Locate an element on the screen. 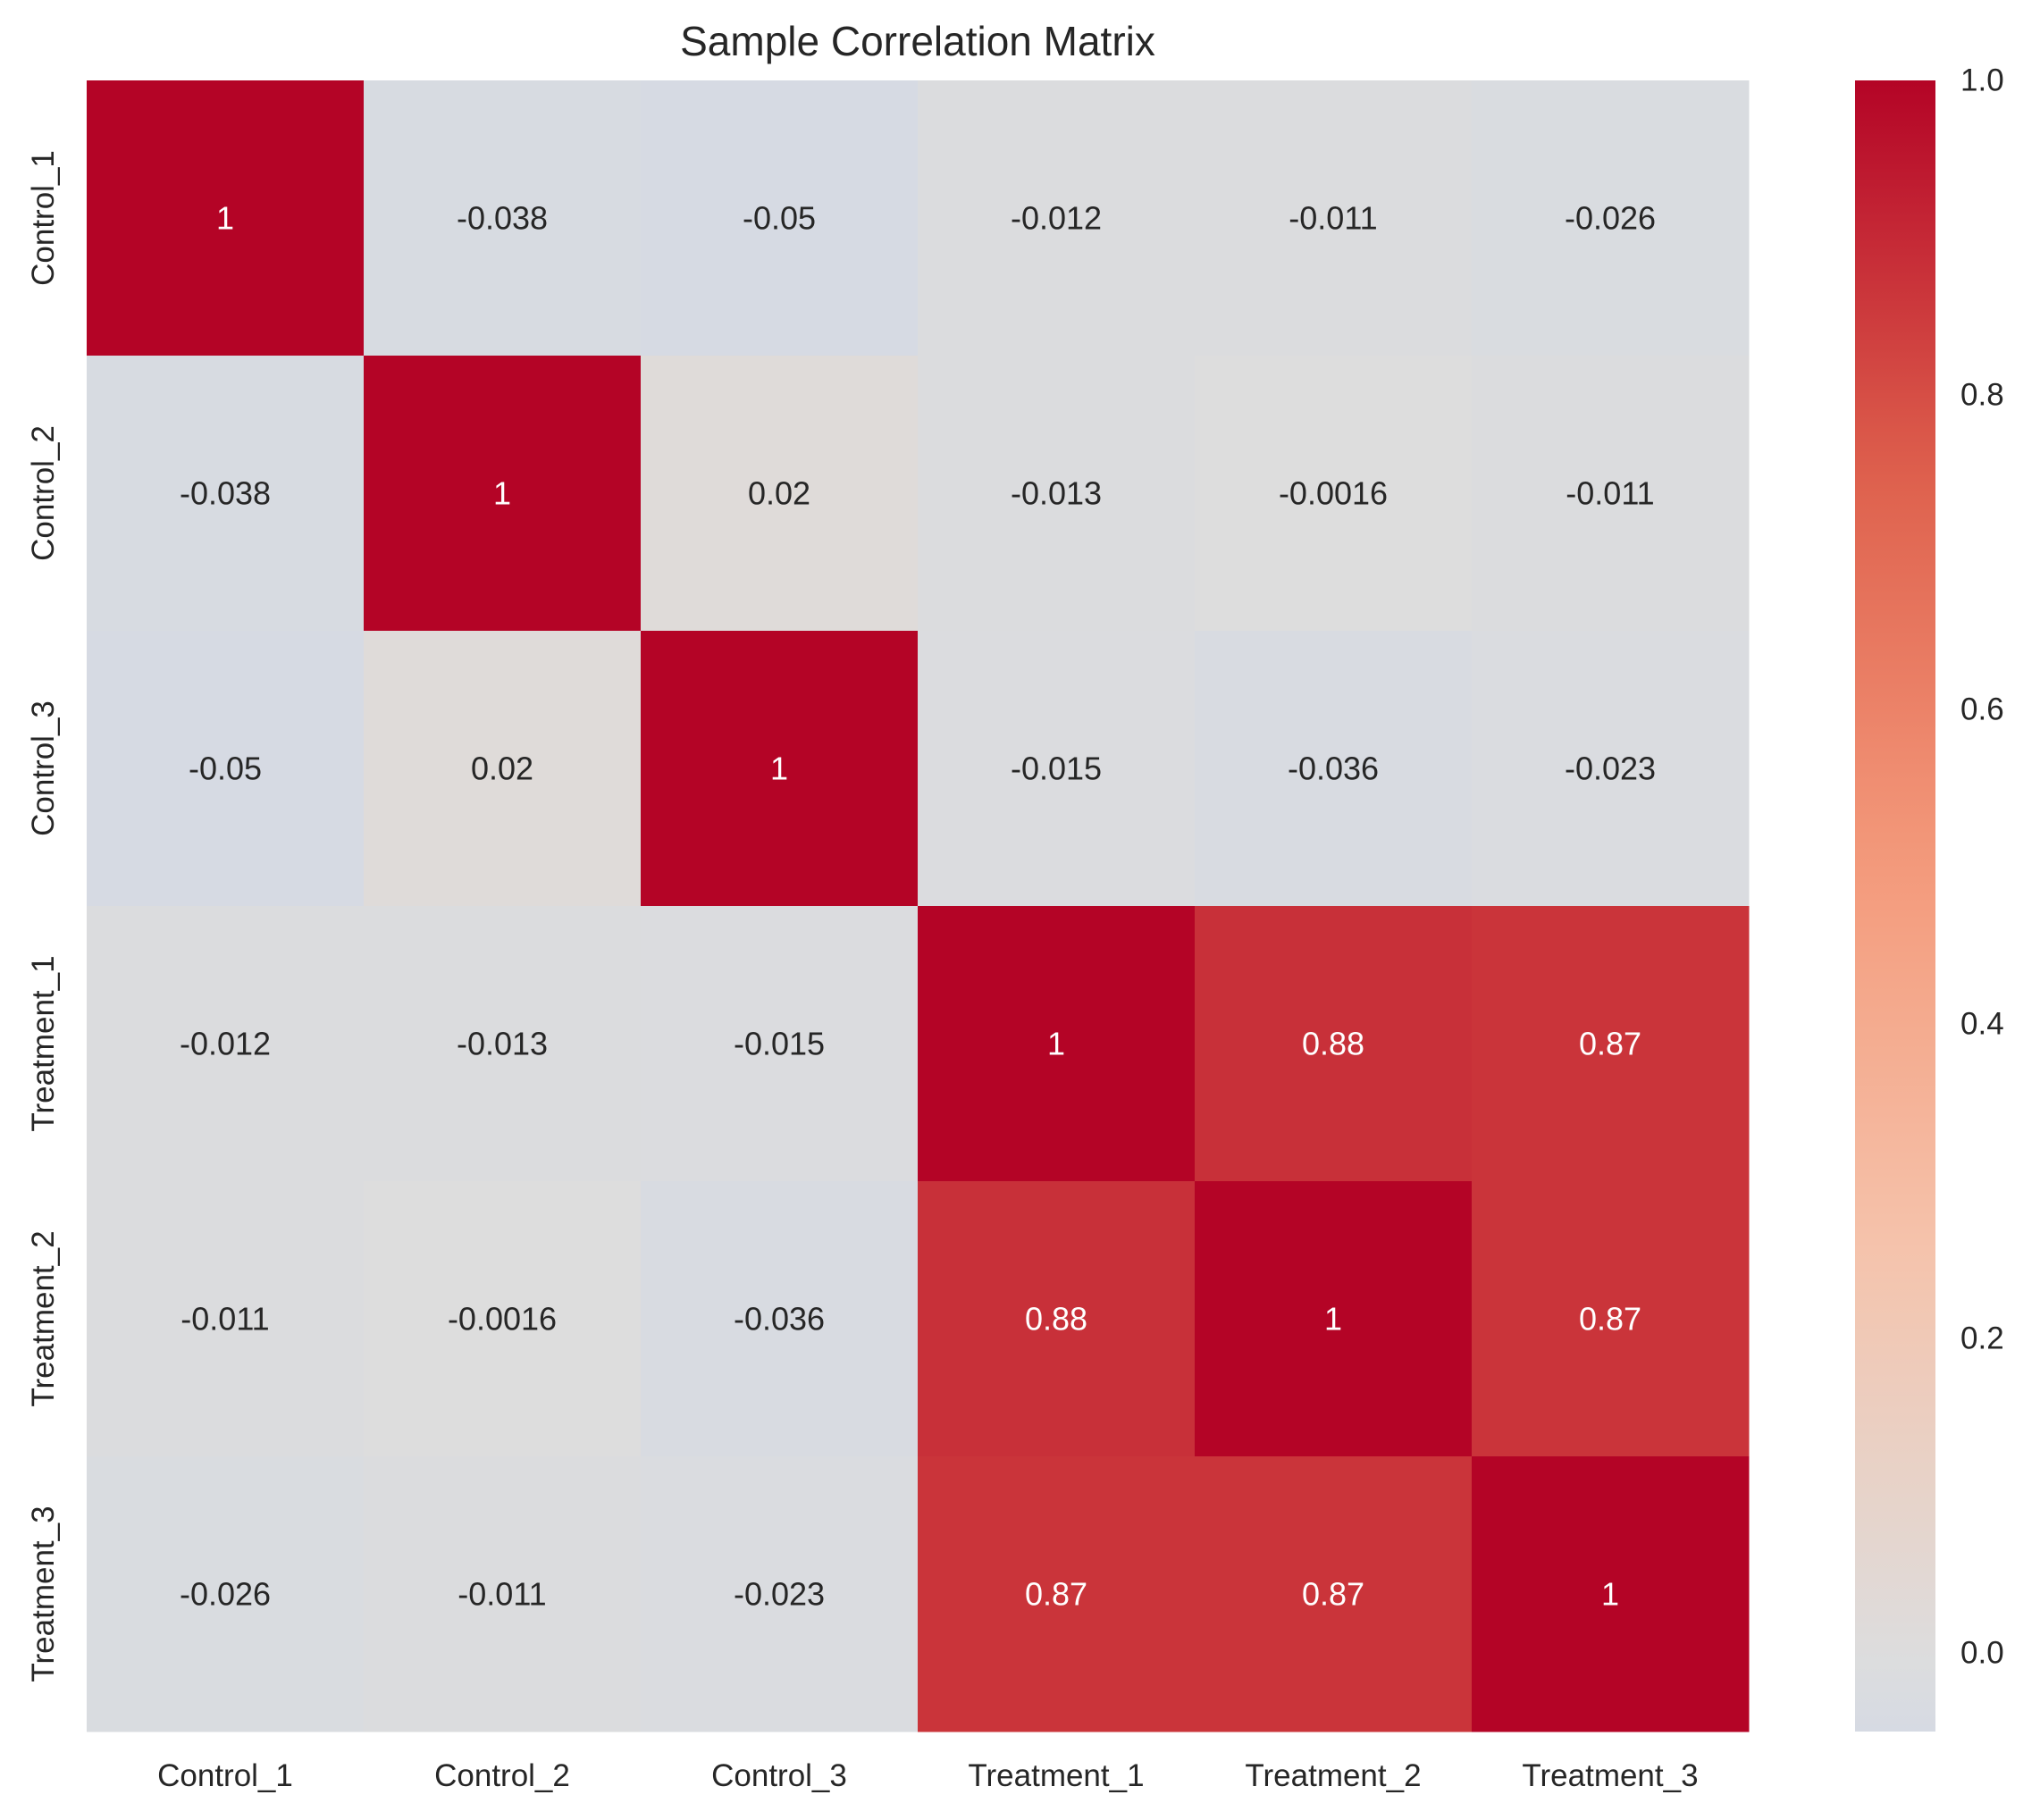 The height and width of the screenshot is (1820, 2040). colorbar-tick-label: 1.0 is located at coordinates (1982, 81).